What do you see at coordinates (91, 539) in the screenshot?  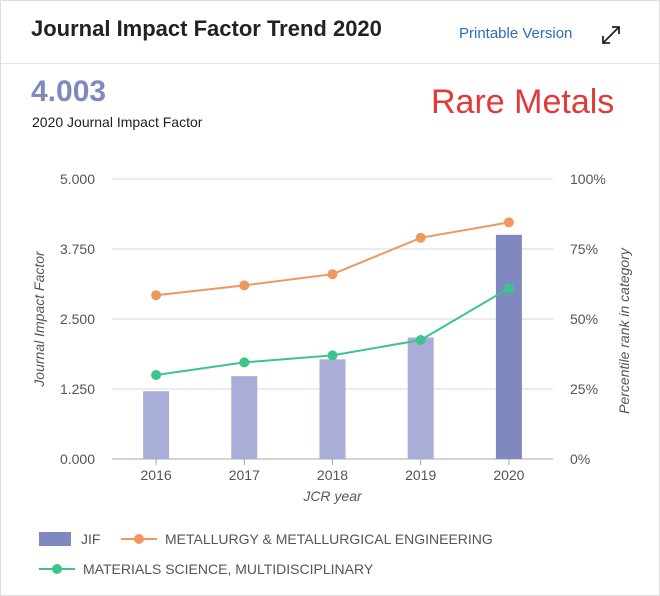 I see `legend-label-jif: JIF` at bounding box center [91, 539].